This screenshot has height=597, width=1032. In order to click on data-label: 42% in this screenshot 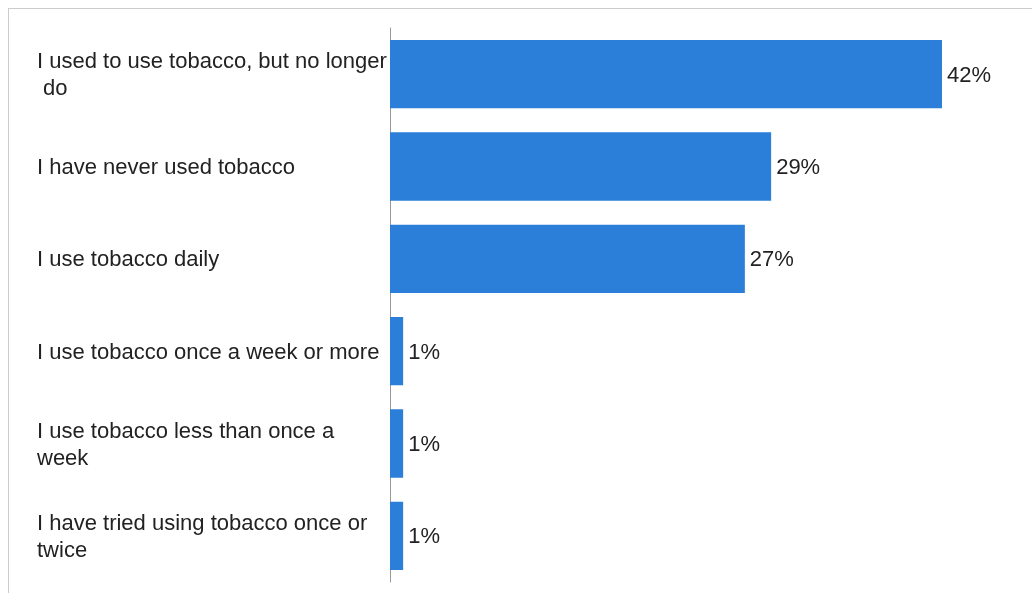, I will do `click(969, 74)`.